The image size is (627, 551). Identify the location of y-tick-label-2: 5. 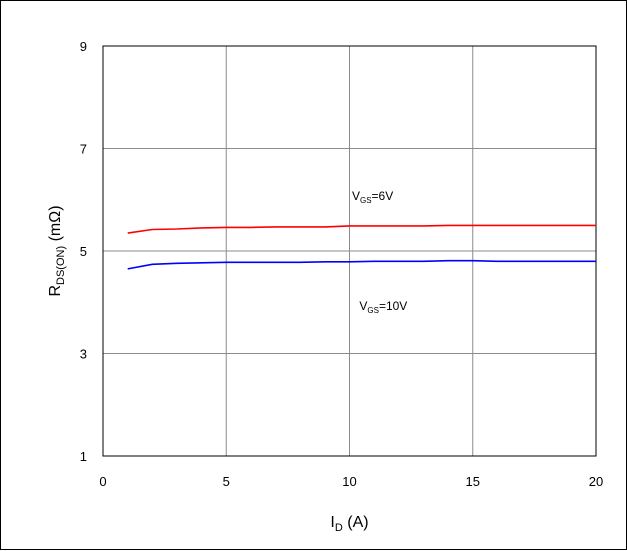
(83, 251).